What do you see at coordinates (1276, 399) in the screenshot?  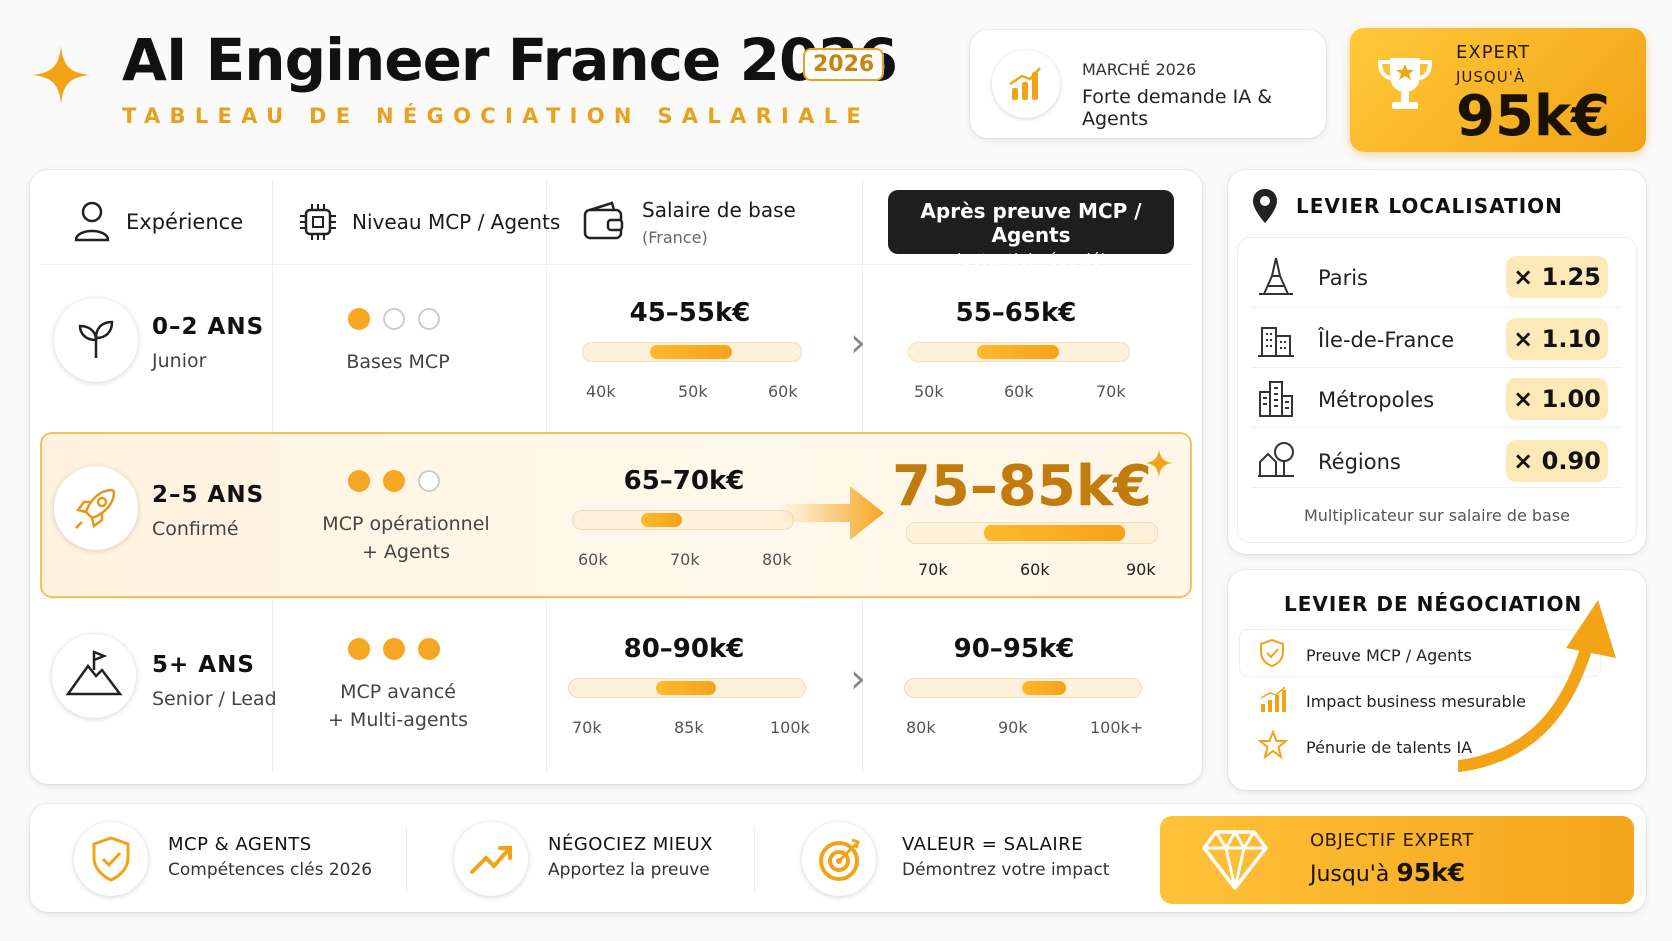 I see `city-icon` at bounding box center [1276, 399].